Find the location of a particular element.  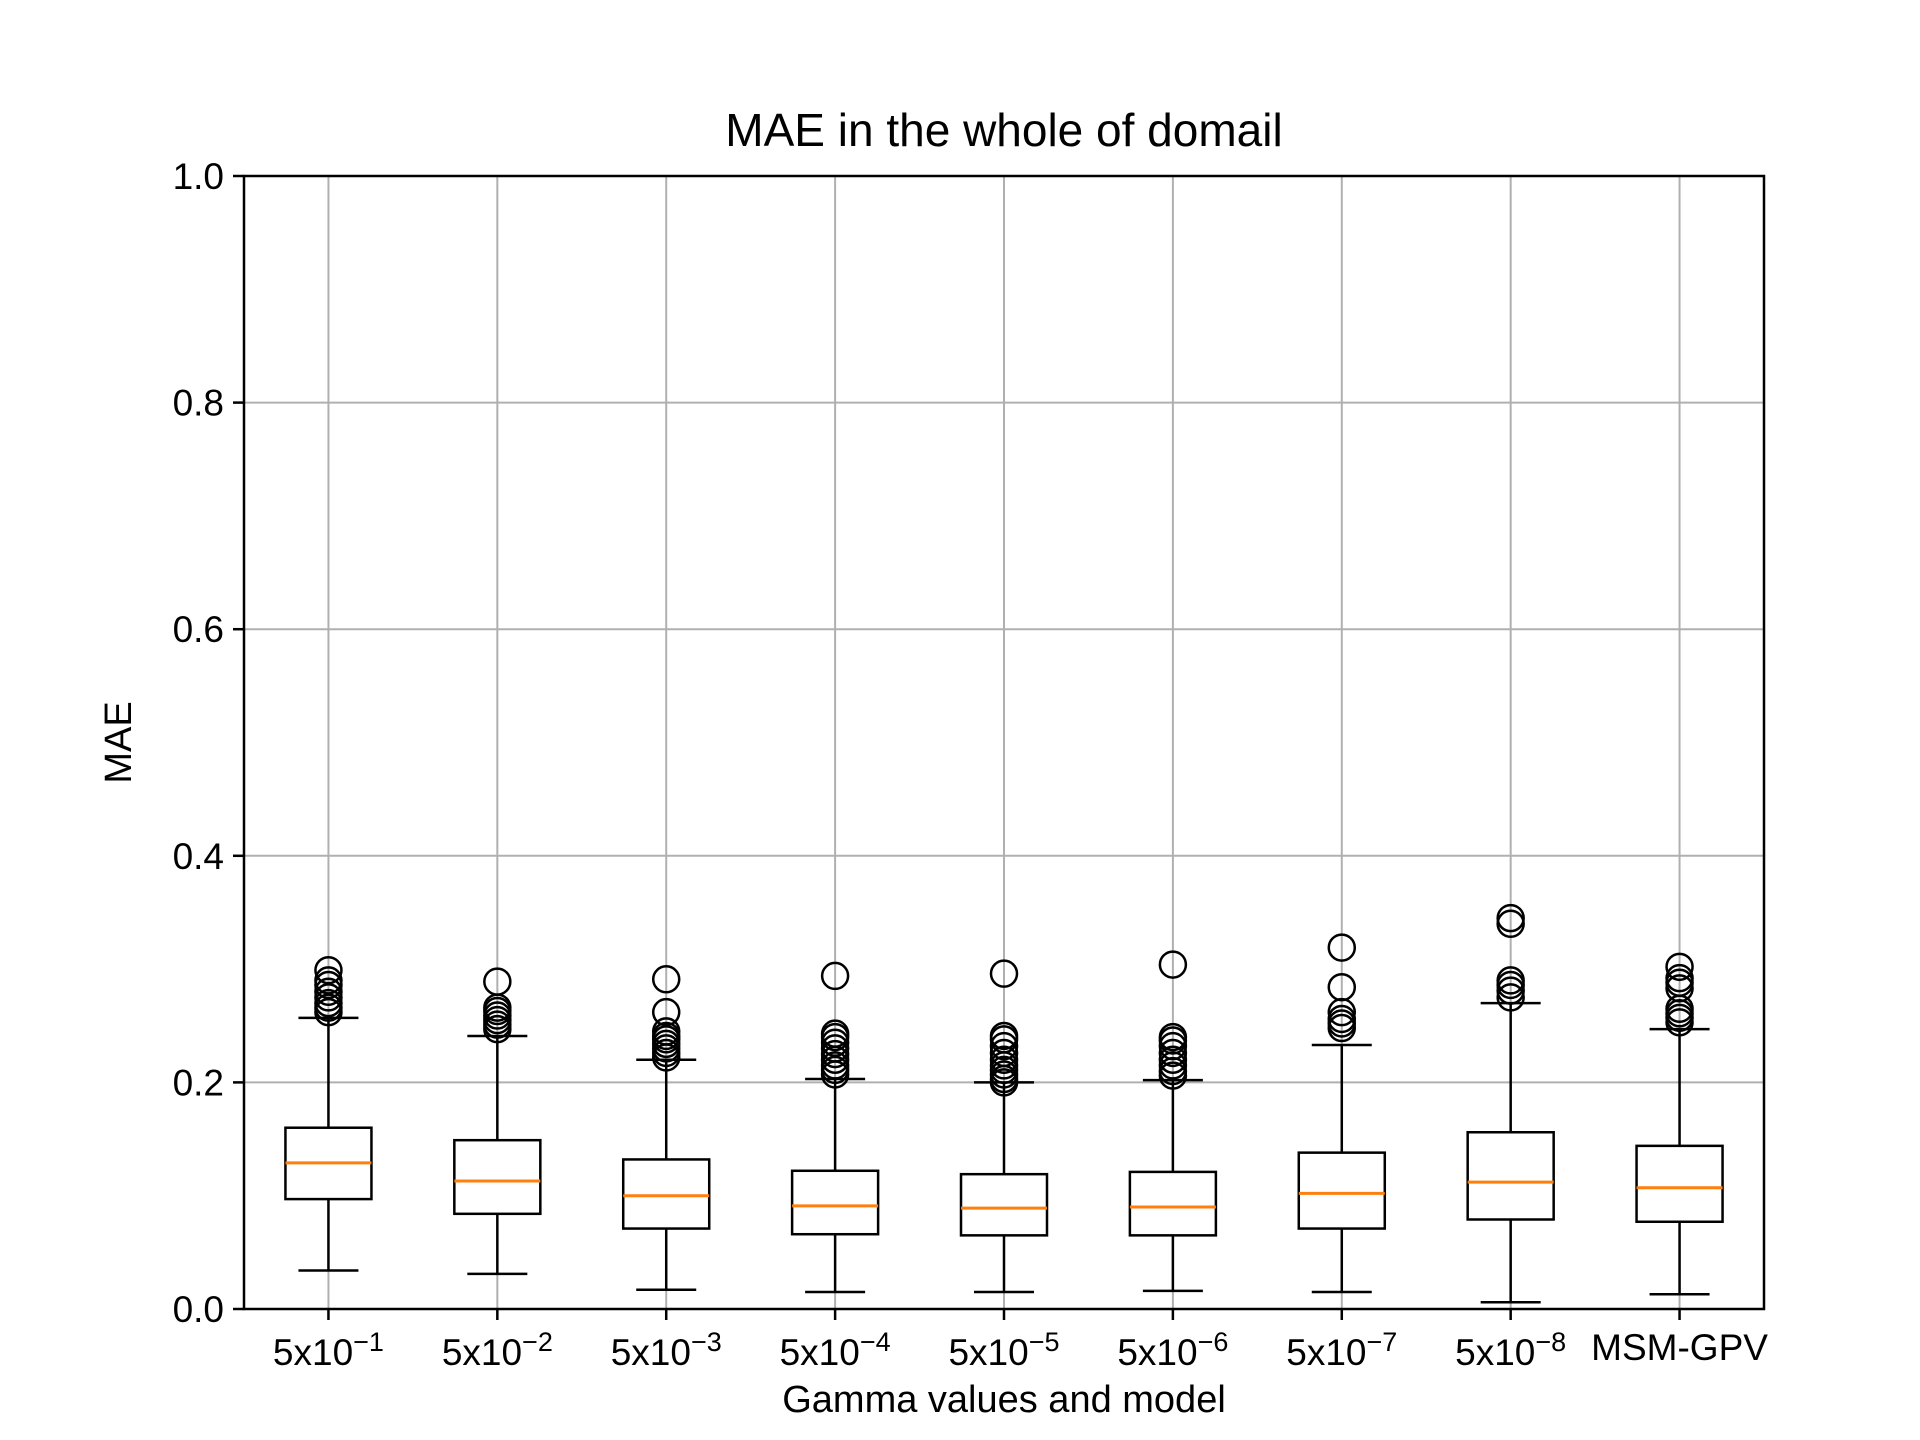

y-axis: 0.0 0.2 0.4 0.6 0.8 1.0 is located at coordinates (208, 743).